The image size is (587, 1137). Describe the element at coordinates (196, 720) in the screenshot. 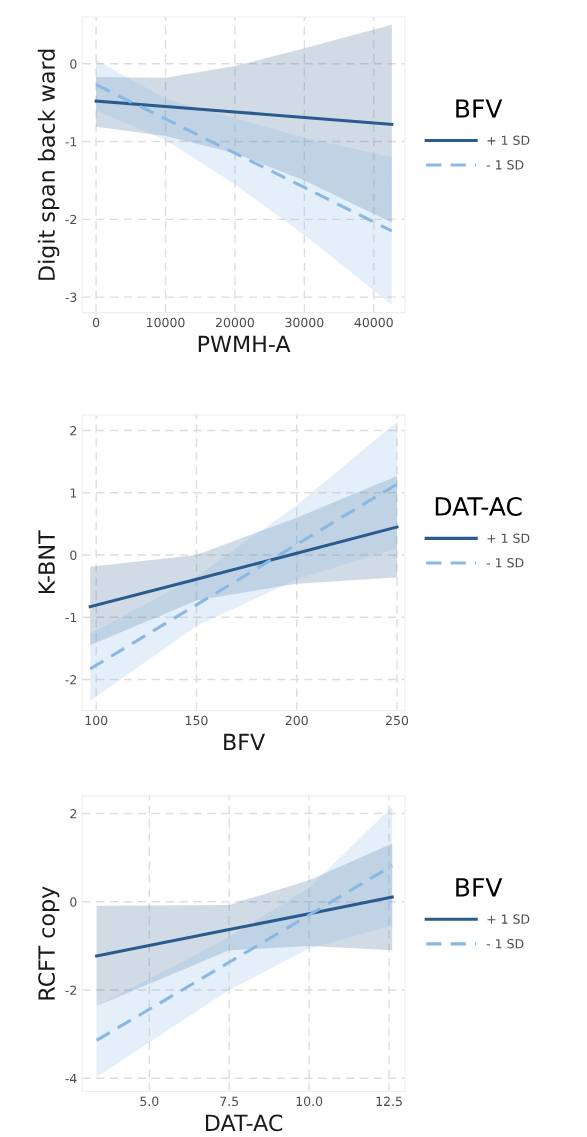

I see `x-tick-label: 150` at that location.